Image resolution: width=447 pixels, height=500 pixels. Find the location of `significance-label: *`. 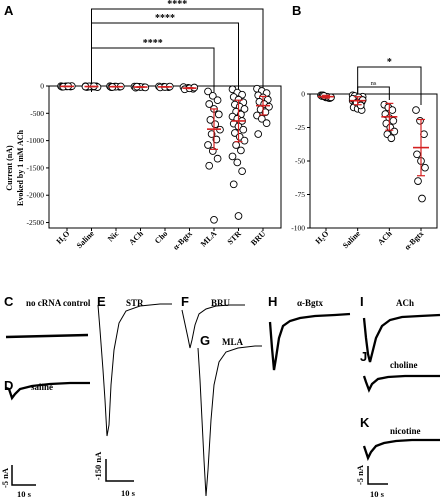

significance-label: * is located at coordinates (389, 62).